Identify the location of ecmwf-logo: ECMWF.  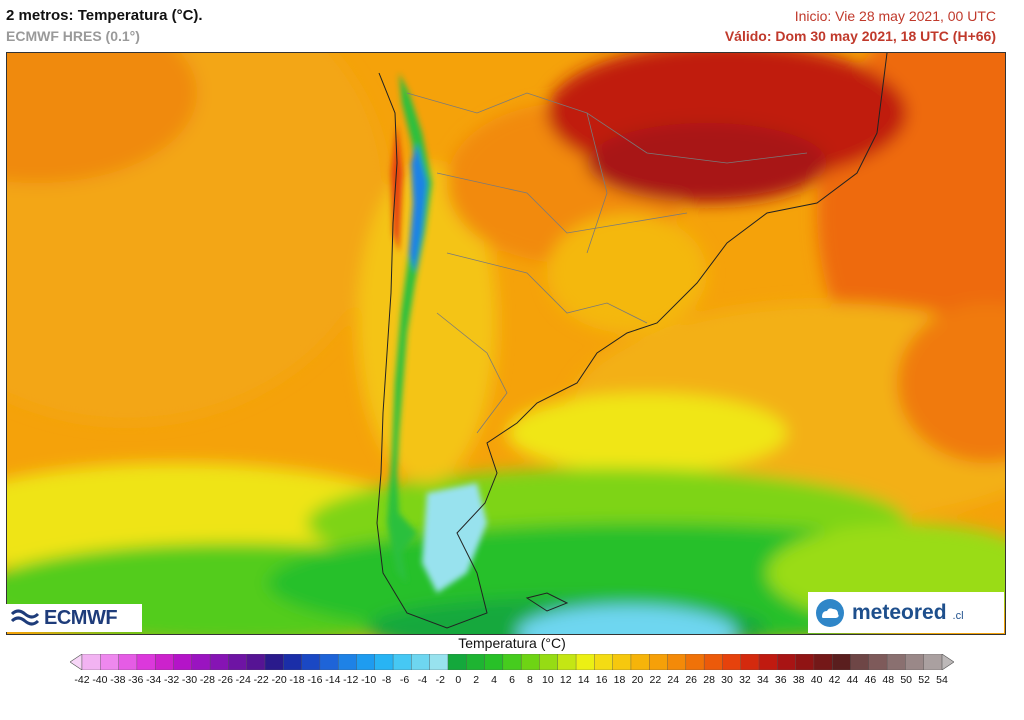
(74, 618).